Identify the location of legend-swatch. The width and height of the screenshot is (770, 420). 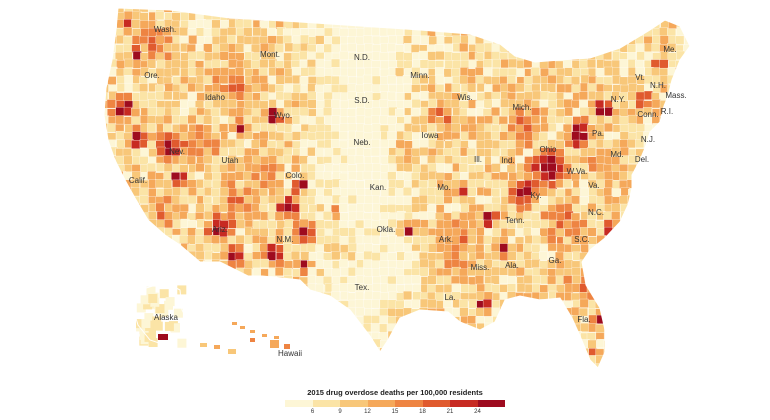
(299, 403).